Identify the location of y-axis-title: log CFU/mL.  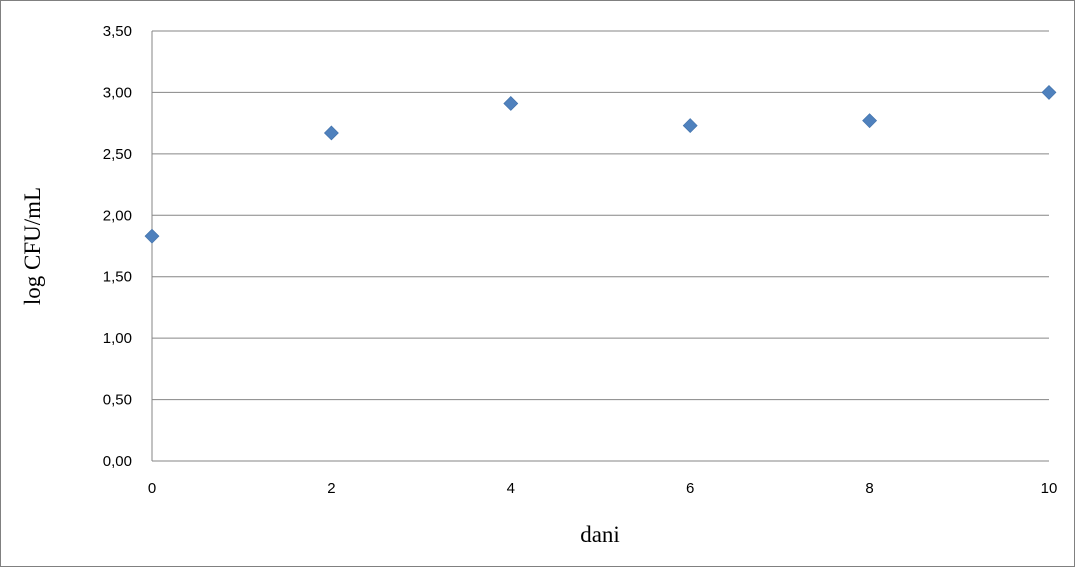
(32, 246).